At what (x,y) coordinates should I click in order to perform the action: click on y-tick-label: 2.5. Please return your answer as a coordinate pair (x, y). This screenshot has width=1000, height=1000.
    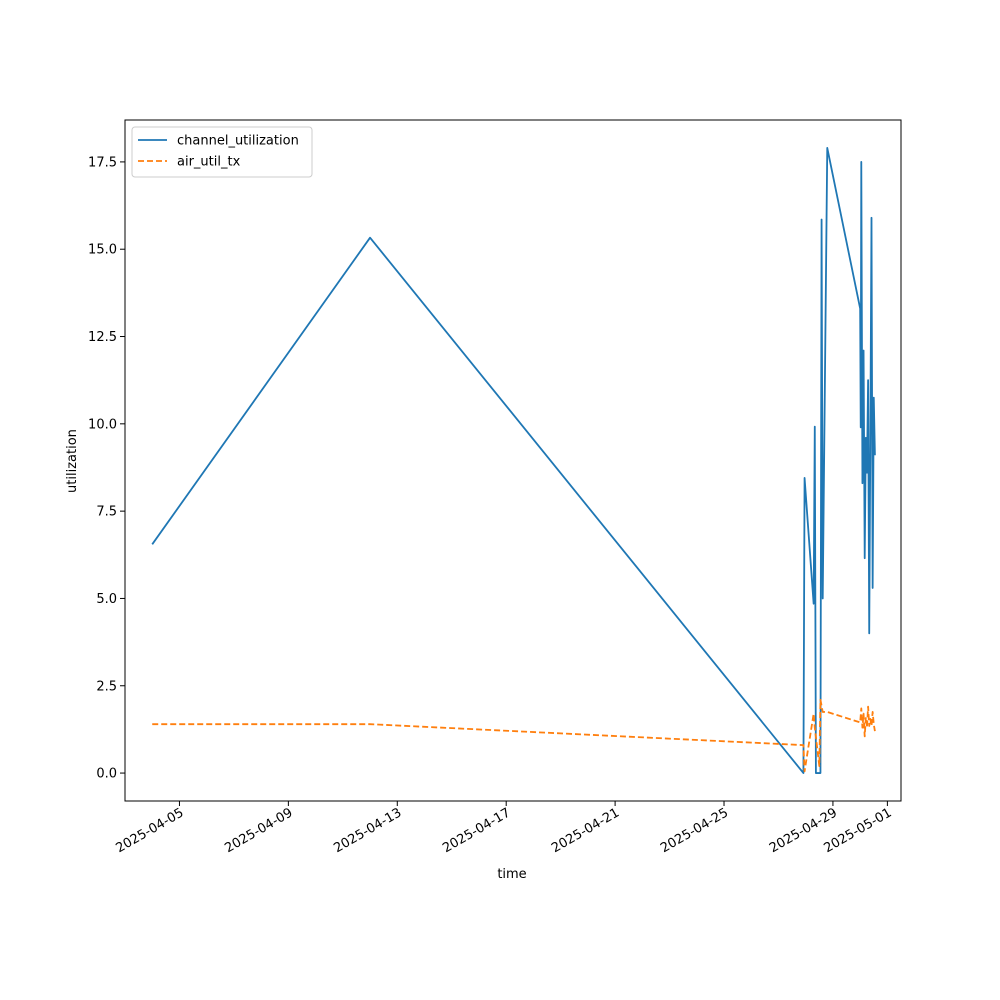
    Looking at the image, I should click on (106, 686).